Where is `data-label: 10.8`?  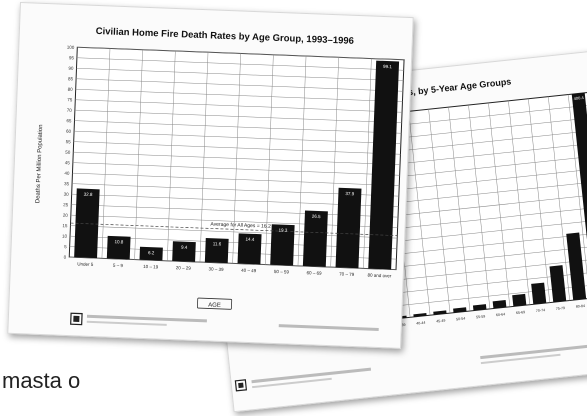
data-label: 10.8 is located at coordinates (118, 241).